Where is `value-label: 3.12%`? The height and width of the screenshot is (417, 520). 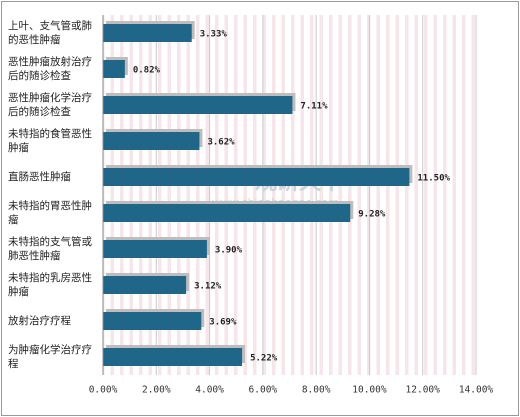 value-label: 3.12% is located at coordinates (208, 287).